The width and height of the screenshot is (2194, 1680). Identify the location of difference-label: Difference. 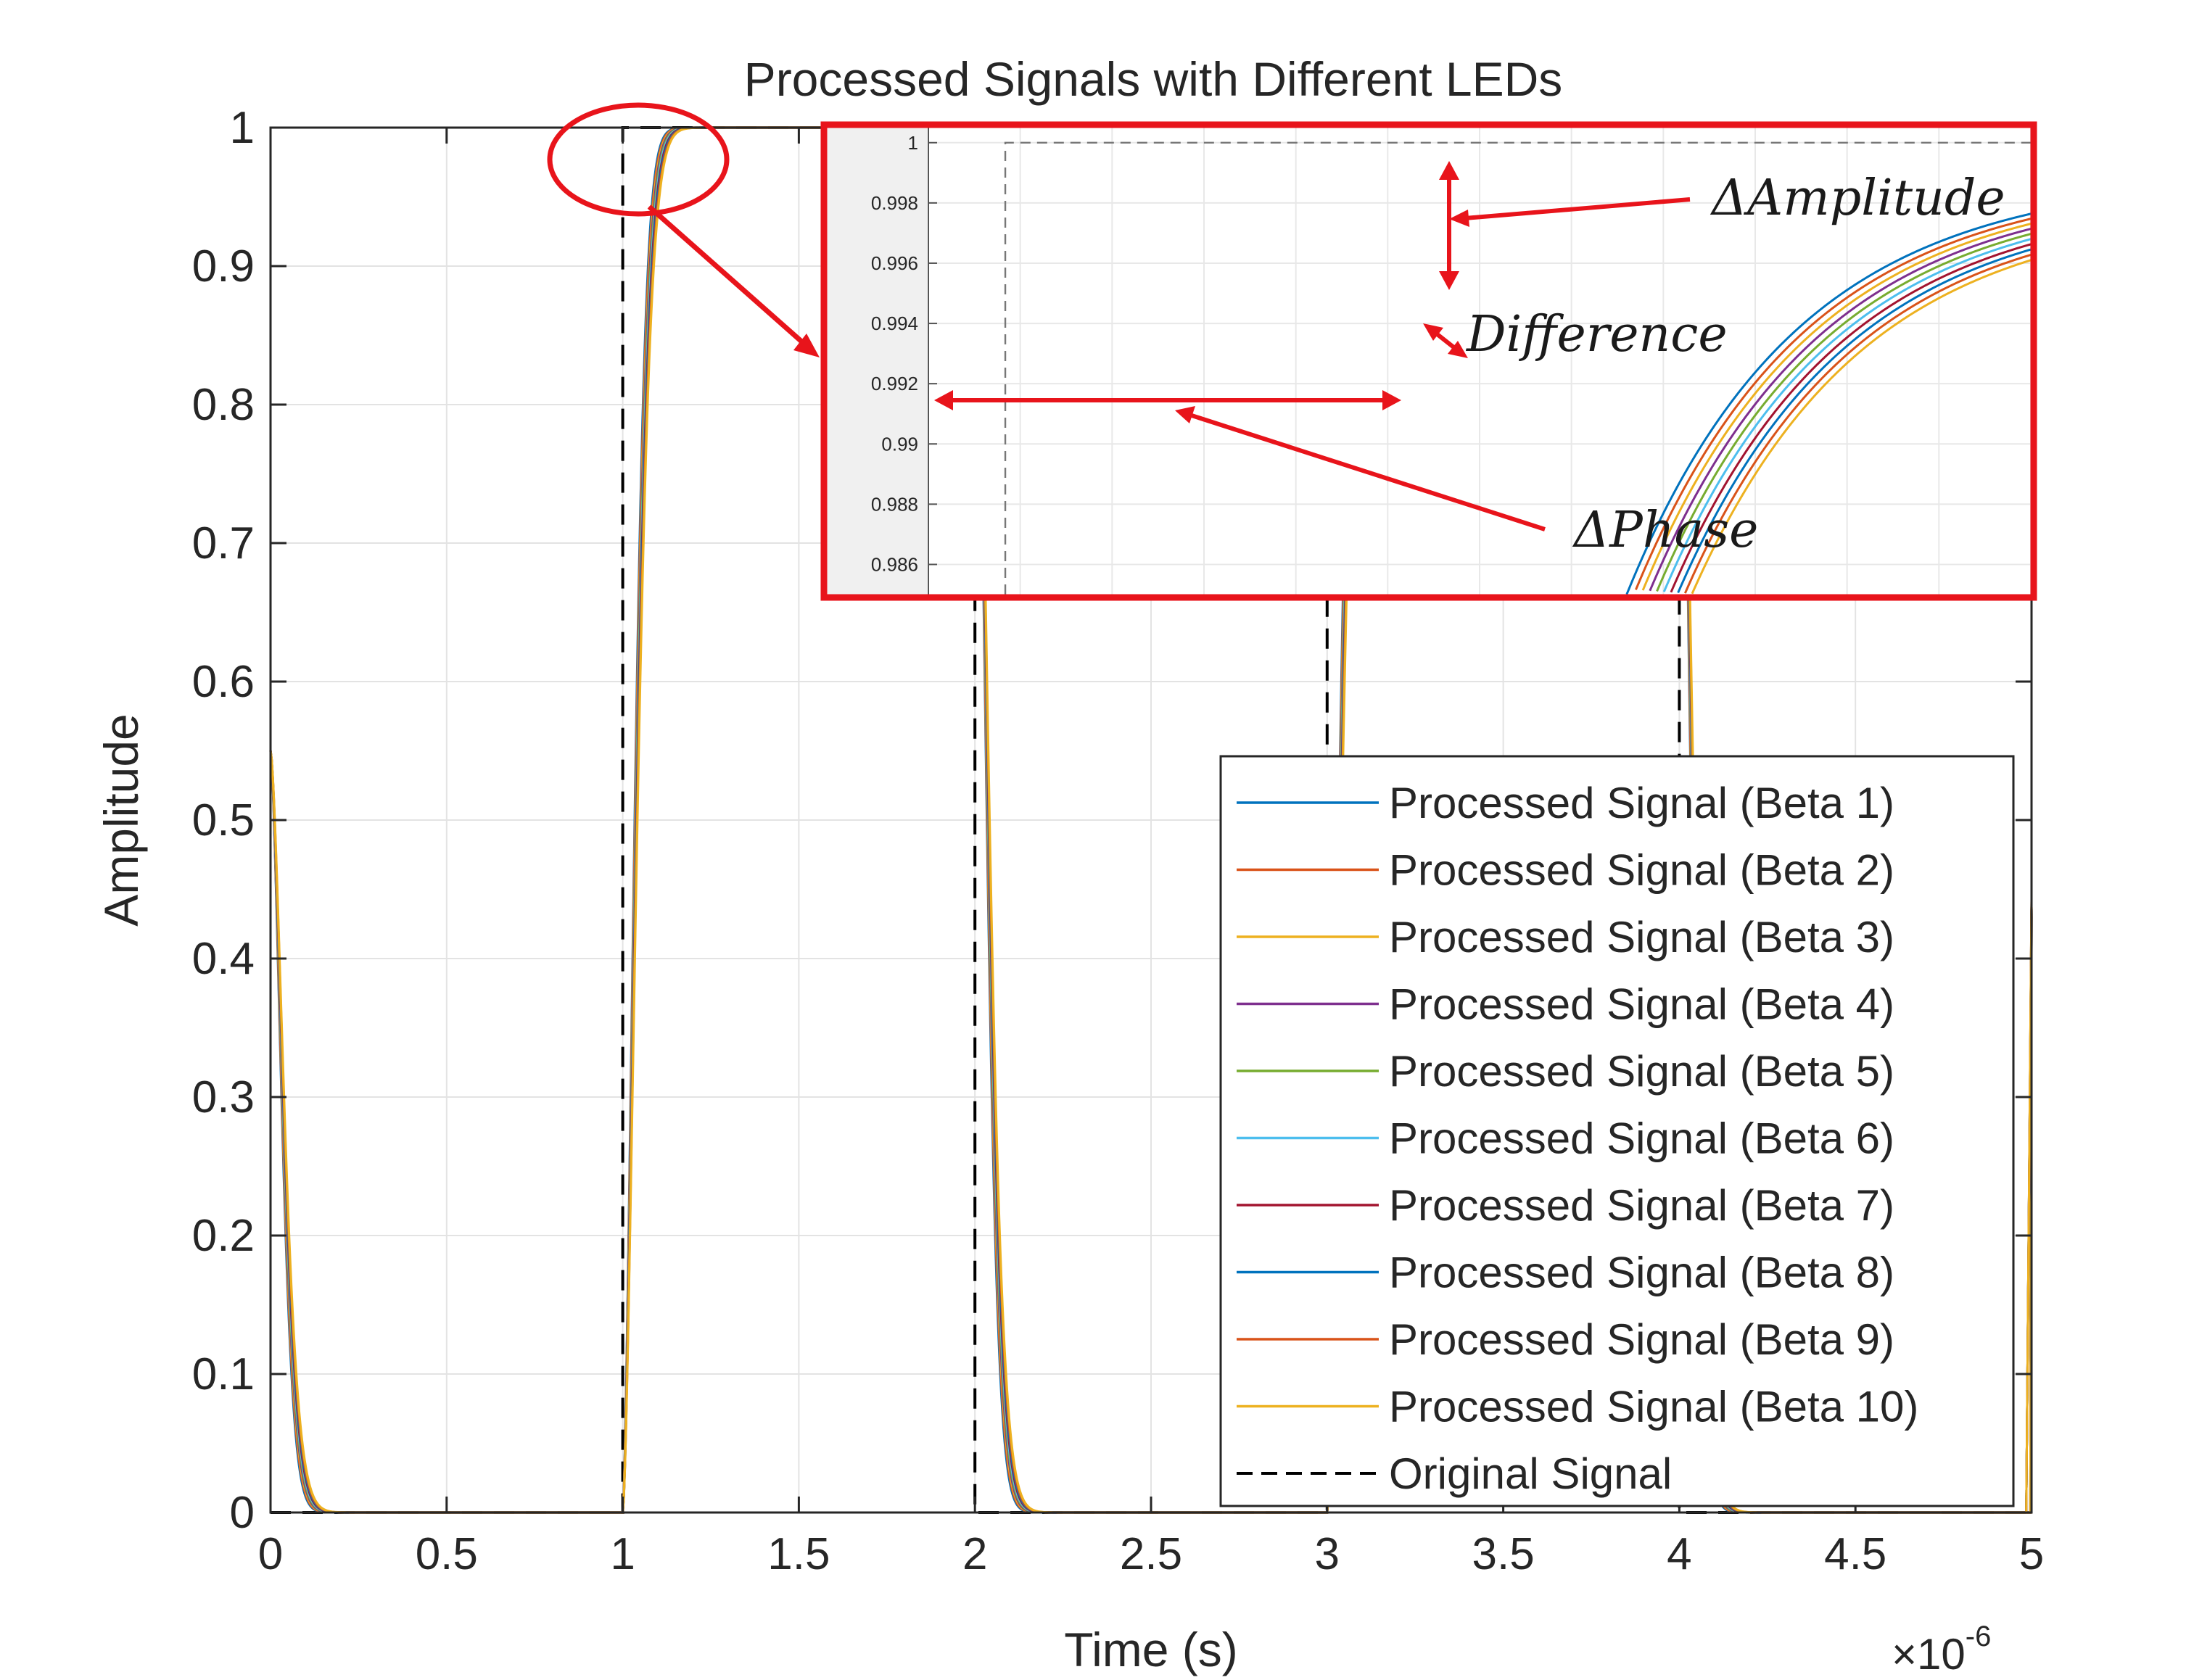
(1596, 334).